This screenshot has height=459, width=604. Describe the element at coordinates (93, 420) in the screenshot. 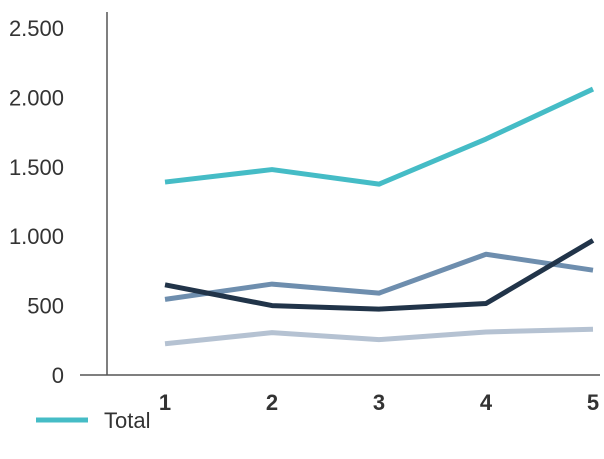

I see `legend: Total` at that location.